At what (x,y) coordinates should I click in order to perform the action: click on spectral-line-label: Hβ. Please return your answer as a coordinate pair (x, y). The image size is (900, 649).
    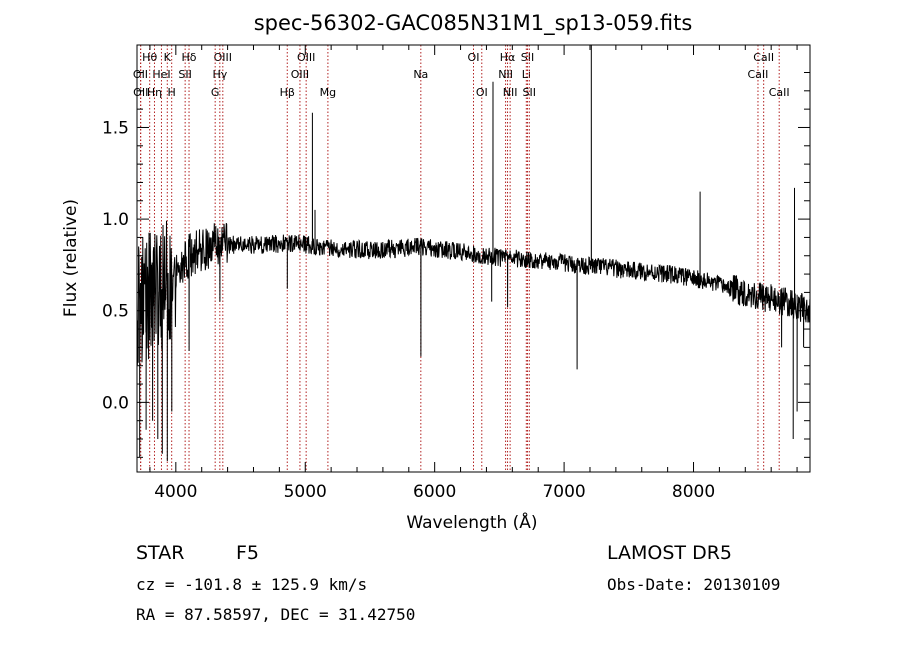
    Looking at the image, I should click on (287, 92).